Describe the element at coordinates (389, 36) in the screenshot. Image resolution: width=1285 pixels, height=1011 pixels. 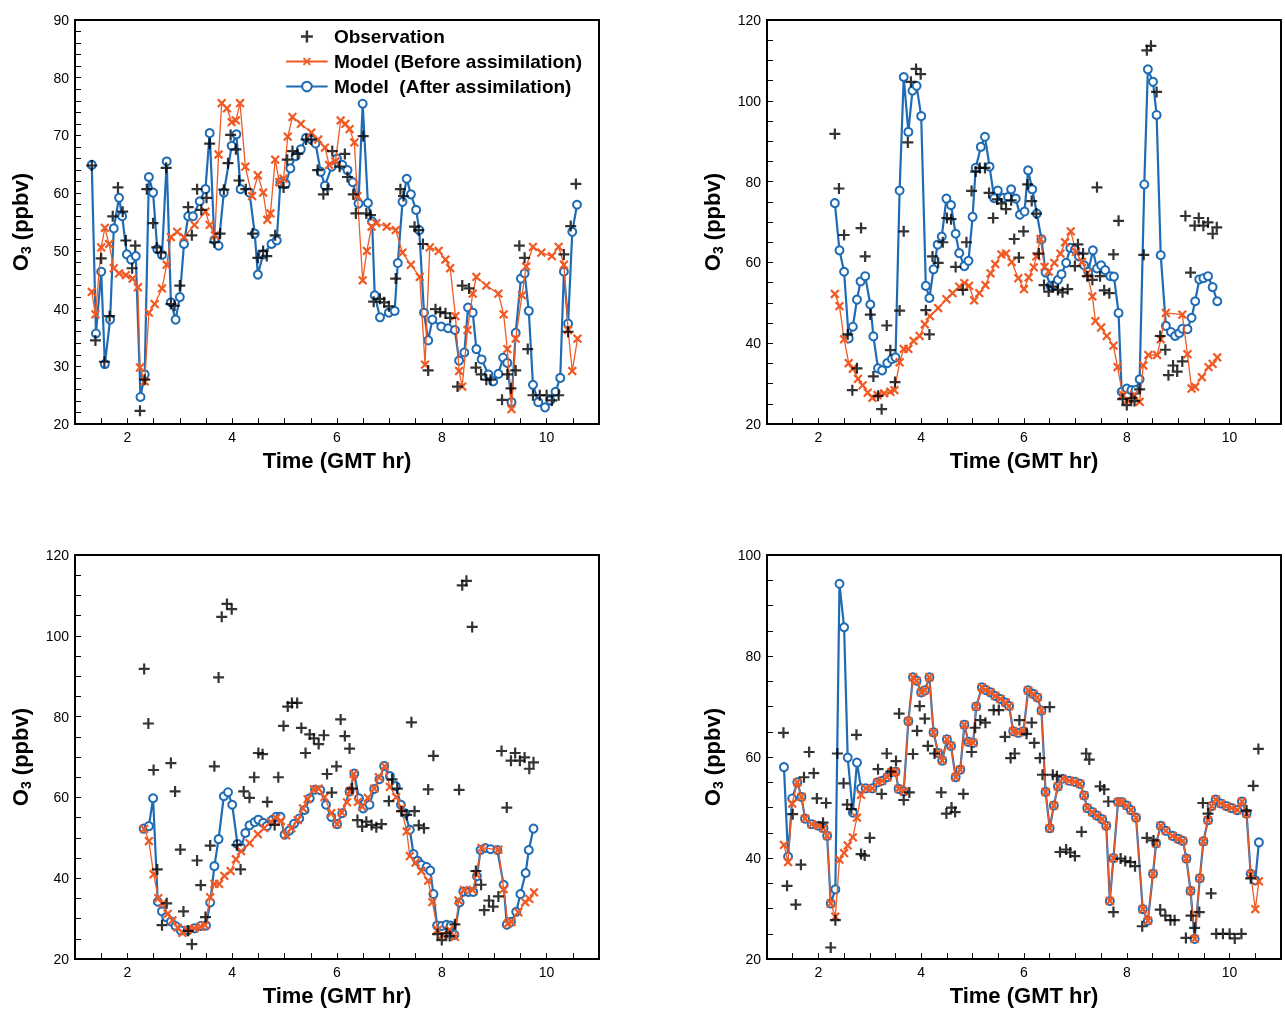
I see `legend-label: Observation` at that location.